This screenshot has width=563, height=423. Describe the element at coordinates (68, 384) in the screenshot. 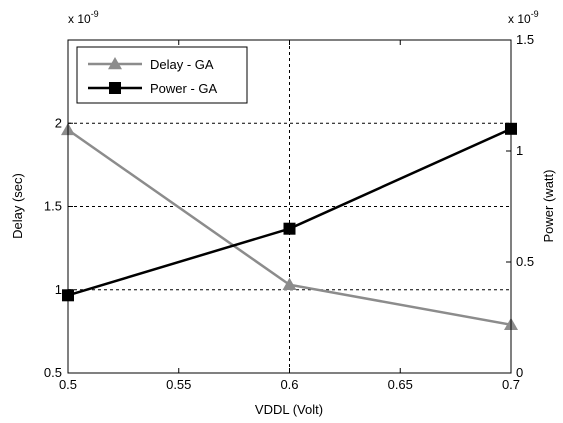

I see `x-tick-label: 0.5` at that location.